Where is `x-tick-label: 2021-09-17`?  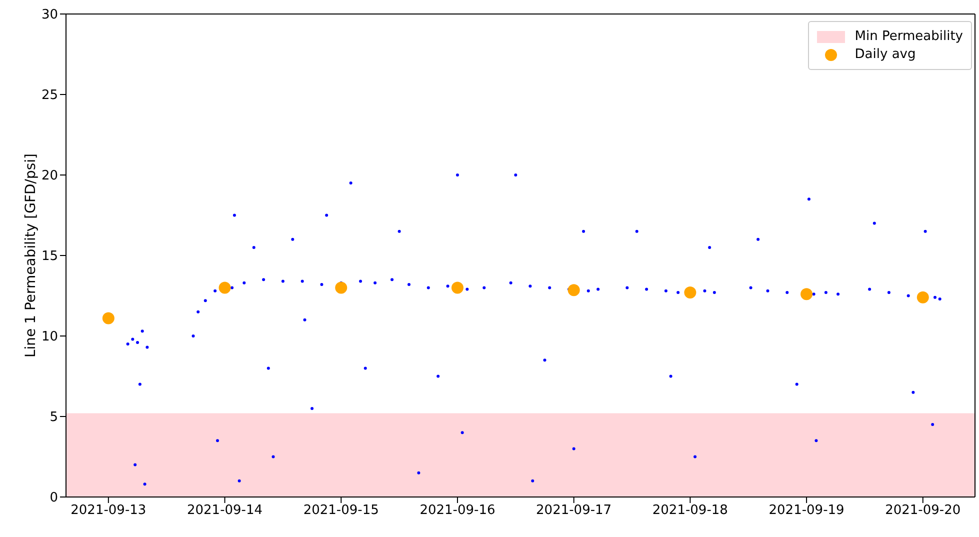 x-tick-label: 2021-09-17 is located at coordinates (574, 510).